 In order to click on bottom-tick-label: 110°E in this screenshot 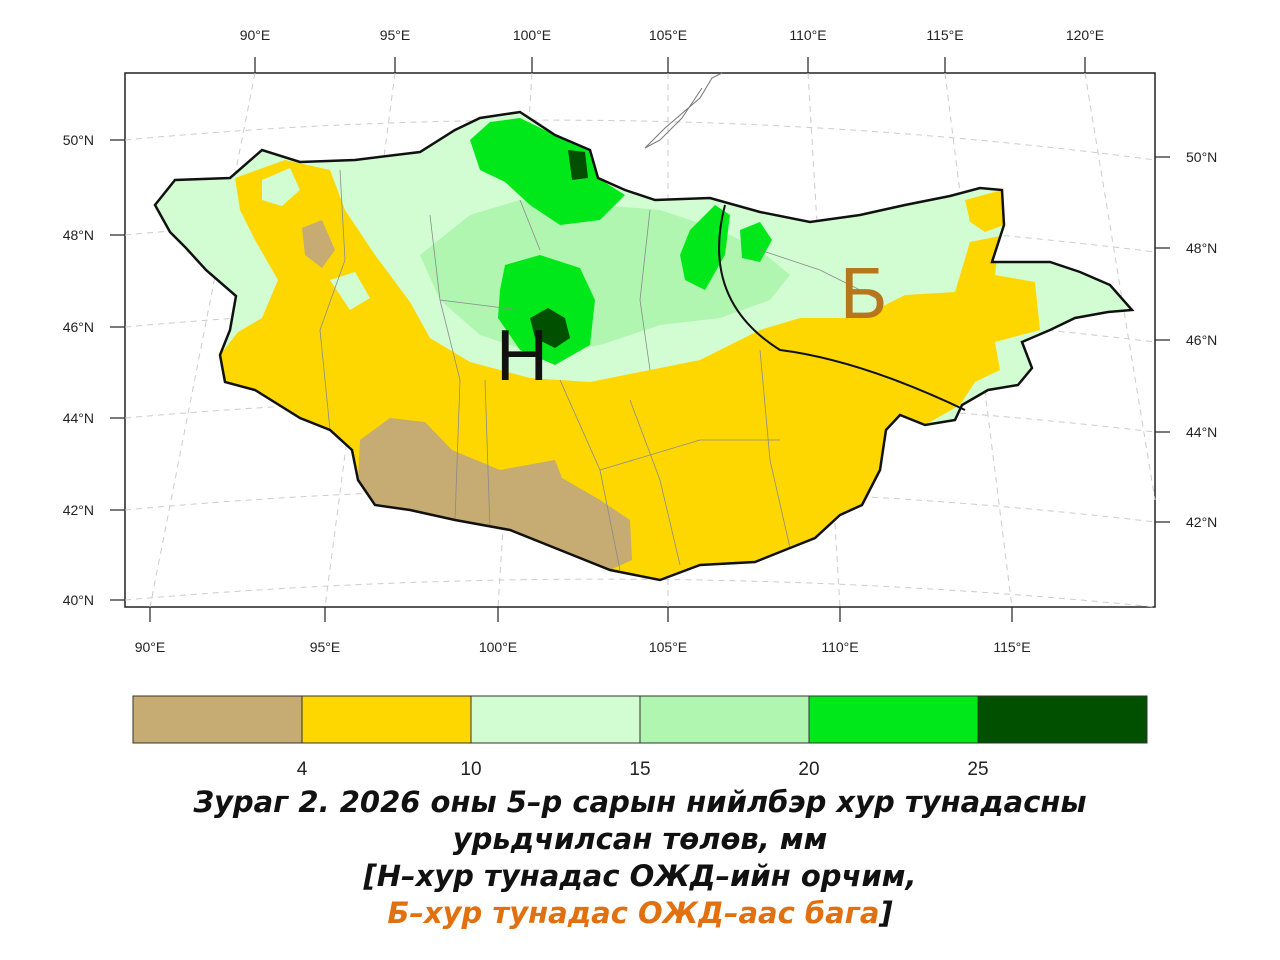, I will do `click(839, 647)`.